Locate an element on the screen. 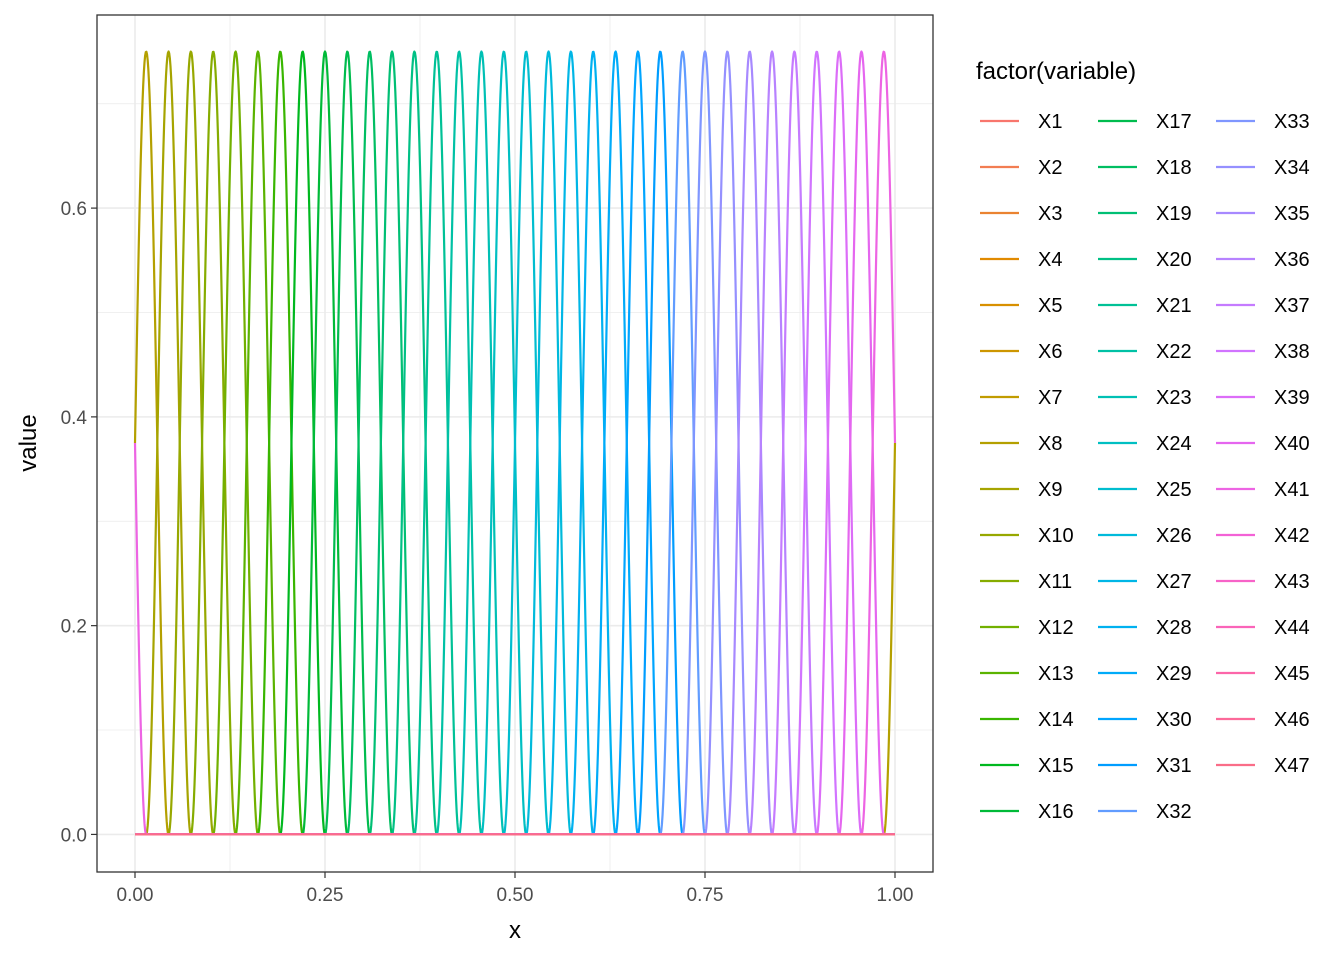 This screenshot has height=960, width=1344. legend-item: X3 is located at coordinates (1021, 214).